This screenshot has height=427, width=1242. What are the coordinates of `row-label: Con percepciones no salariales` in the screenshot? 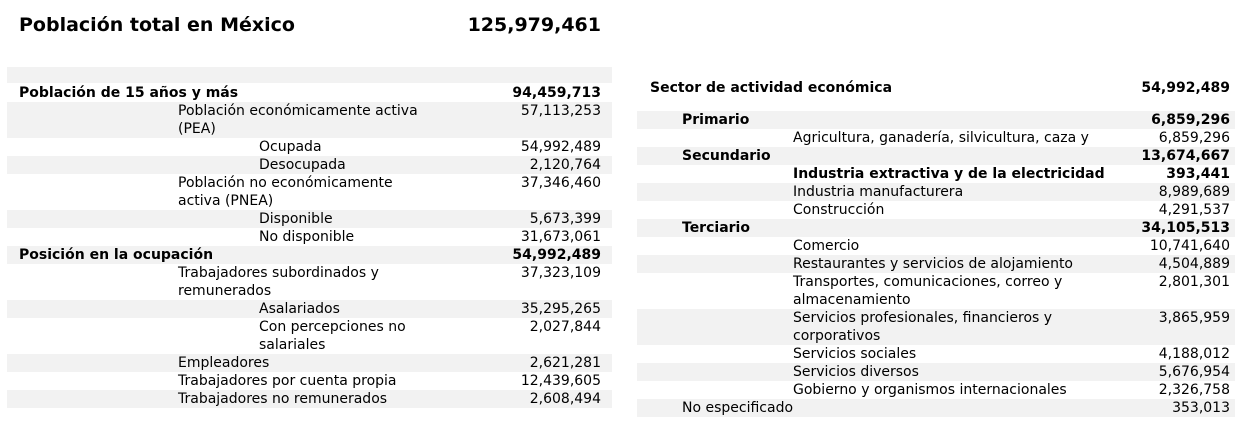 It's located at (332, 336).